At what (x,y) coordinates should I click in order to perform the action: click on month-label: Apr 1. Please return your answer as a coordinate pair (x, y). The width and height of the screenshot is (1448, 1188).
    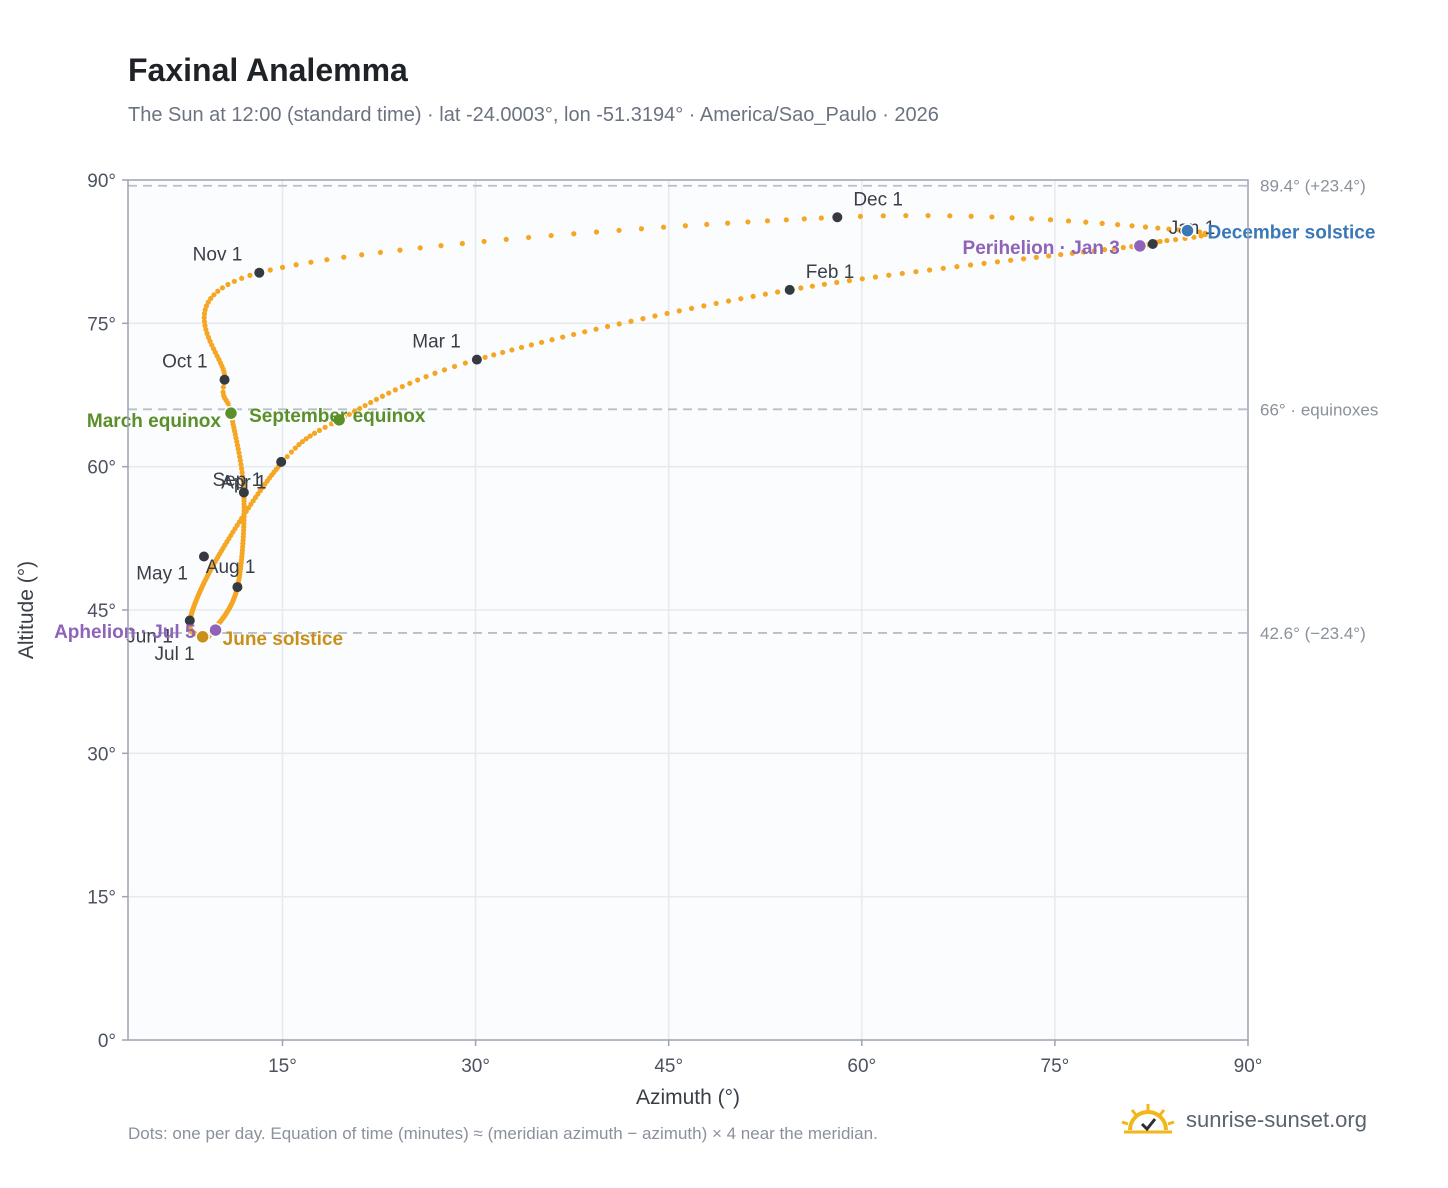
    Looking at the image, I should click on (243, 482).